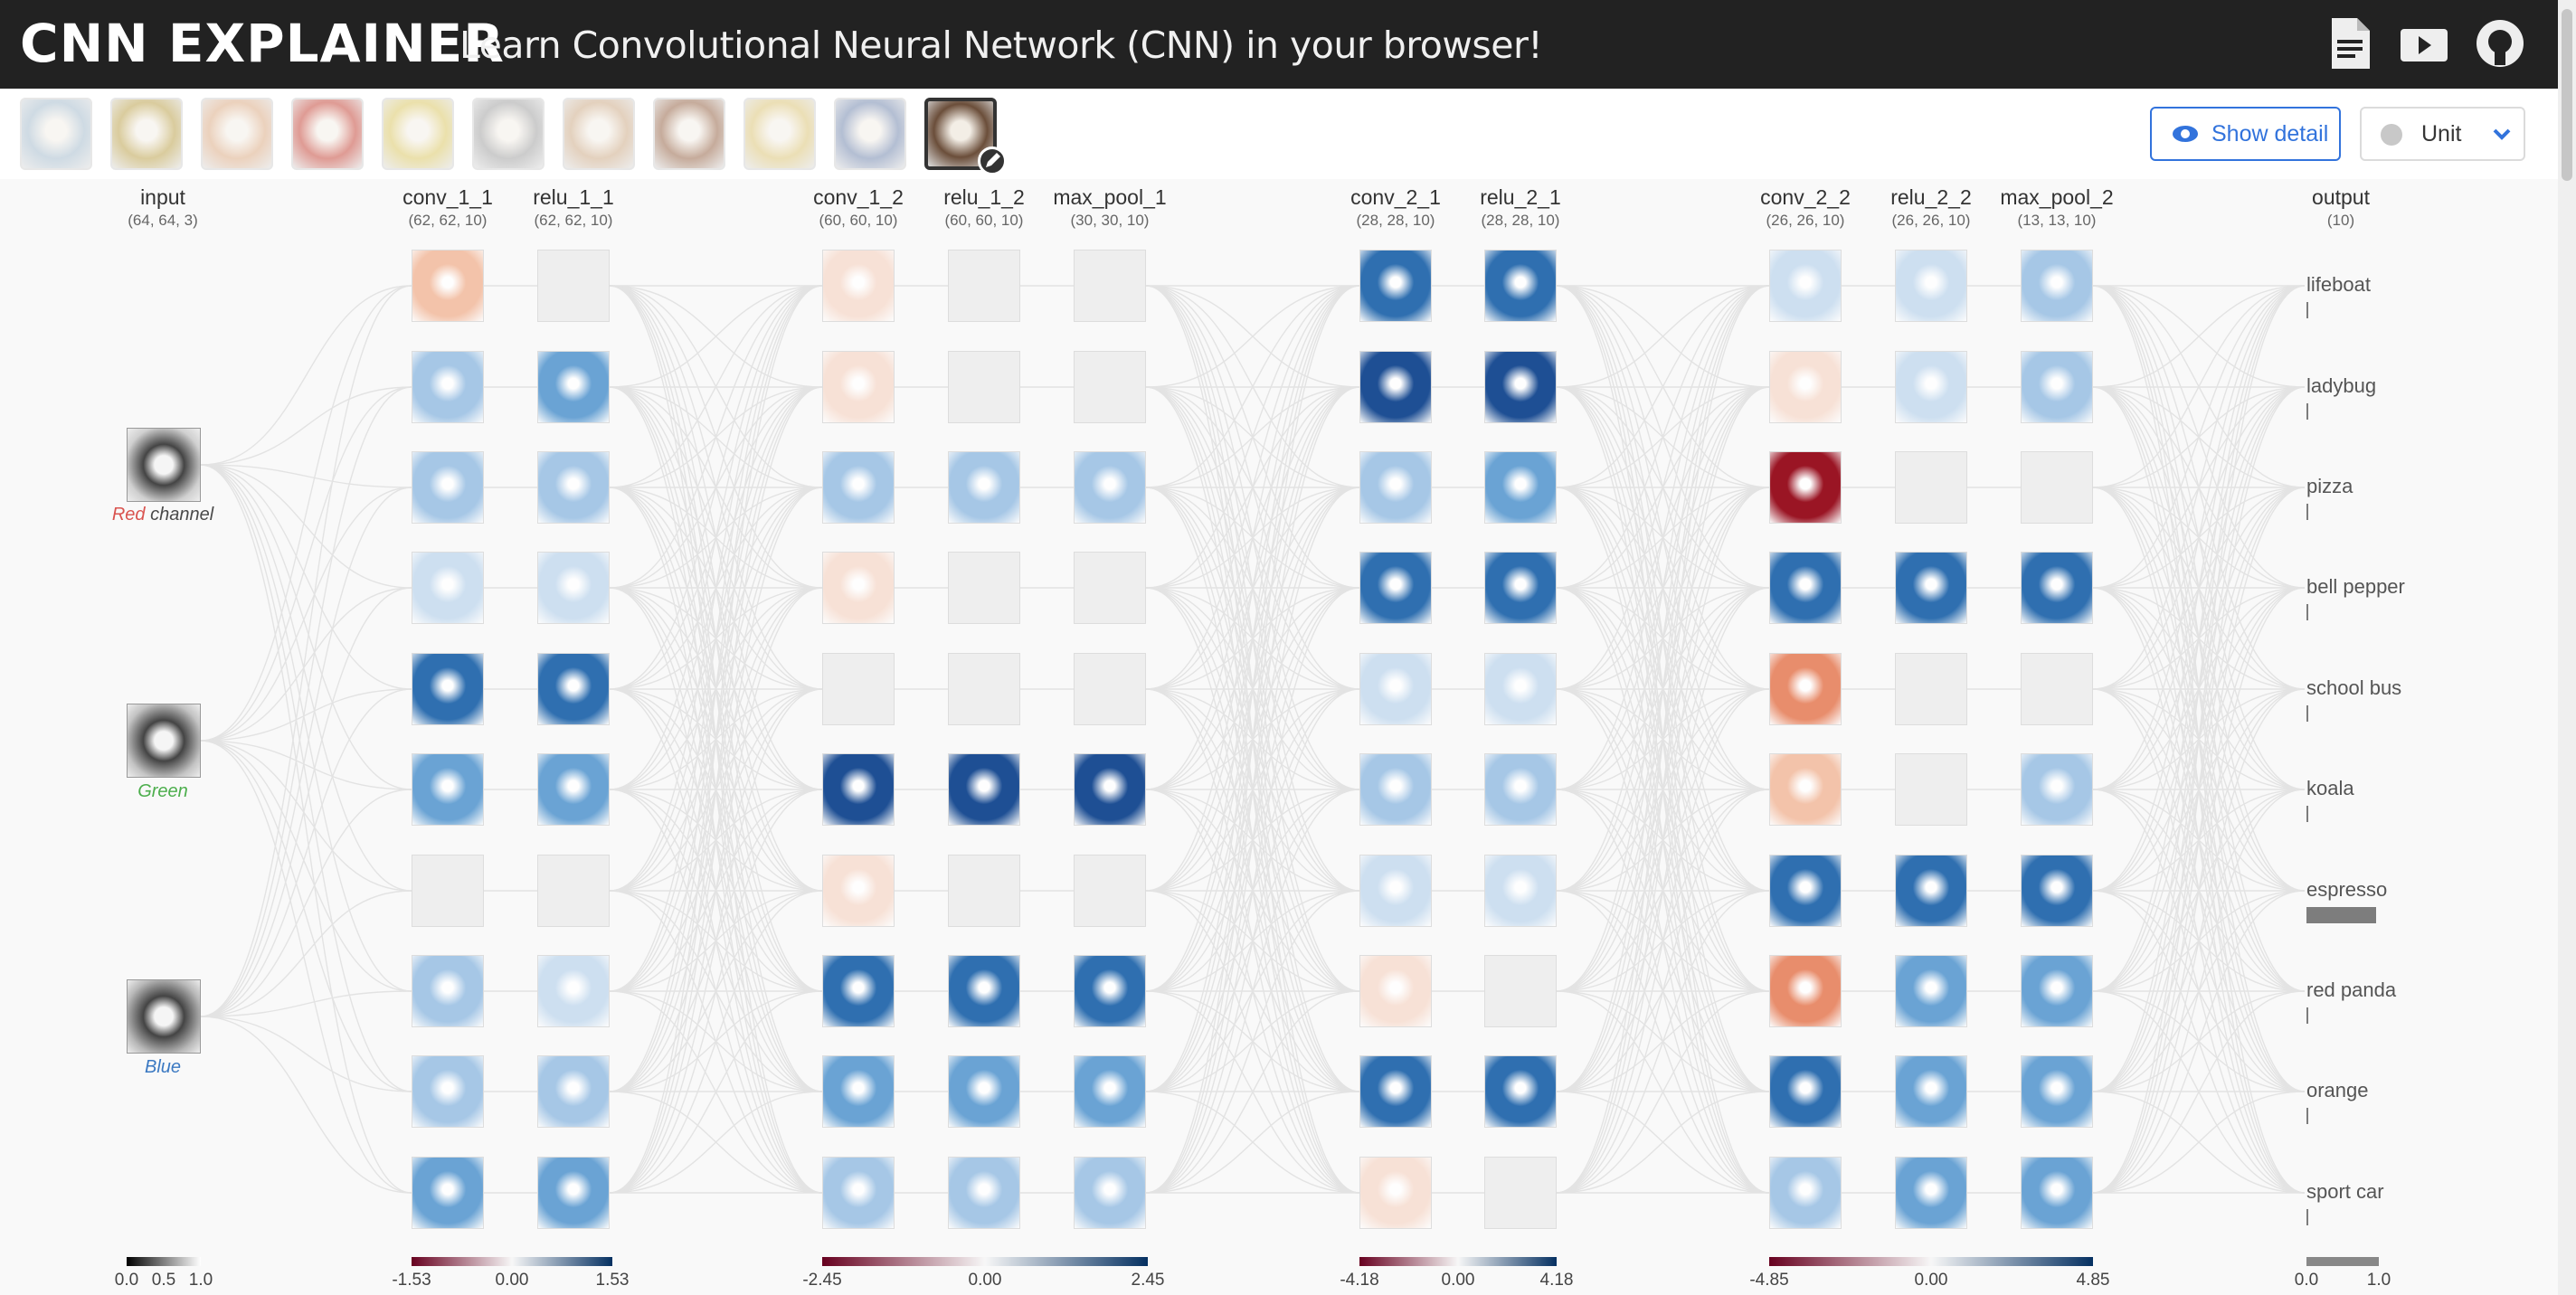 The height and width of the screenshot is (1295, 2576). I want to click on show-detail-button: Show detail, so click(2246, 134).